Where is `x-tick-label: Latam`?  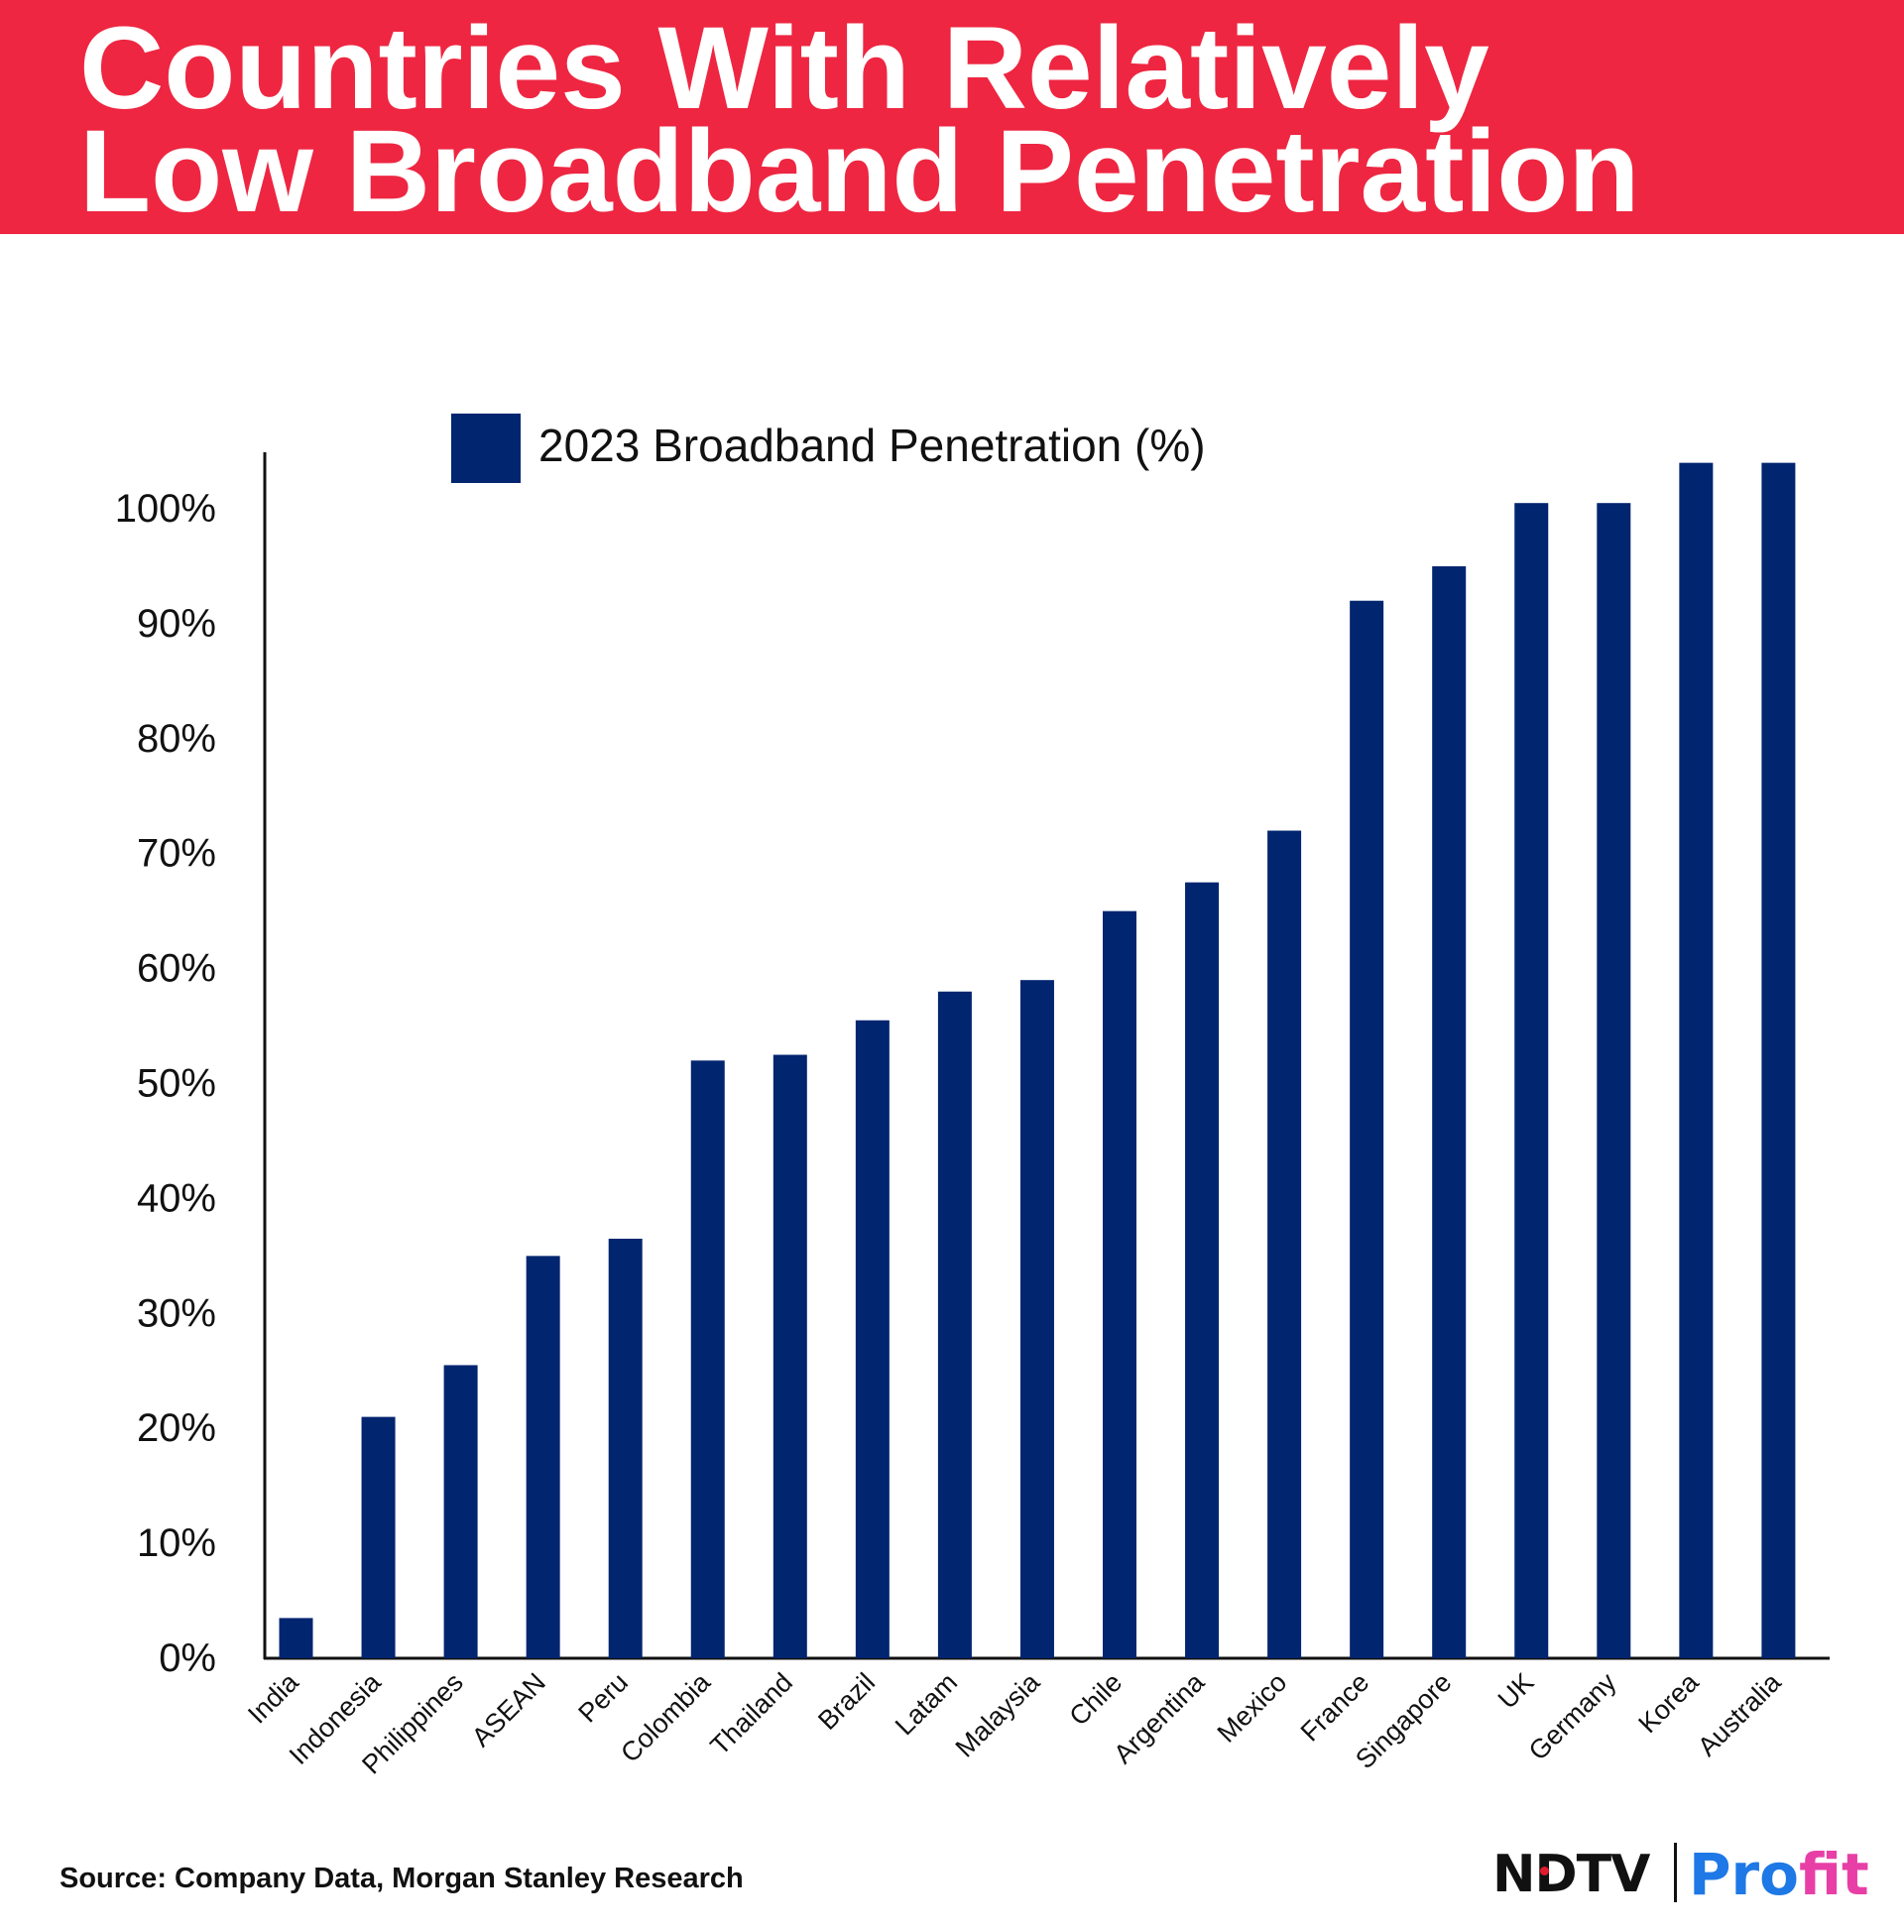 x-tick-label: Latam is located at coordinates (926, 1704).